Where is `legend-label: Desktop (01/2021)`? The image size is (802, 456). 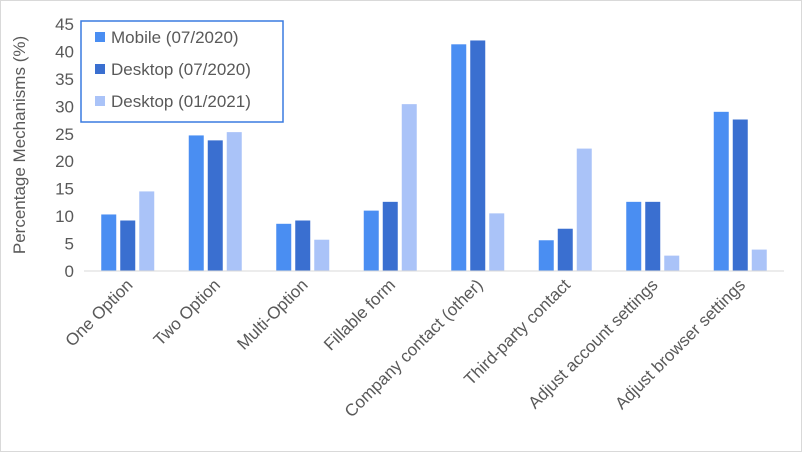
legend-label: Desktop (01/2021) is located at coordinates (181, 101).